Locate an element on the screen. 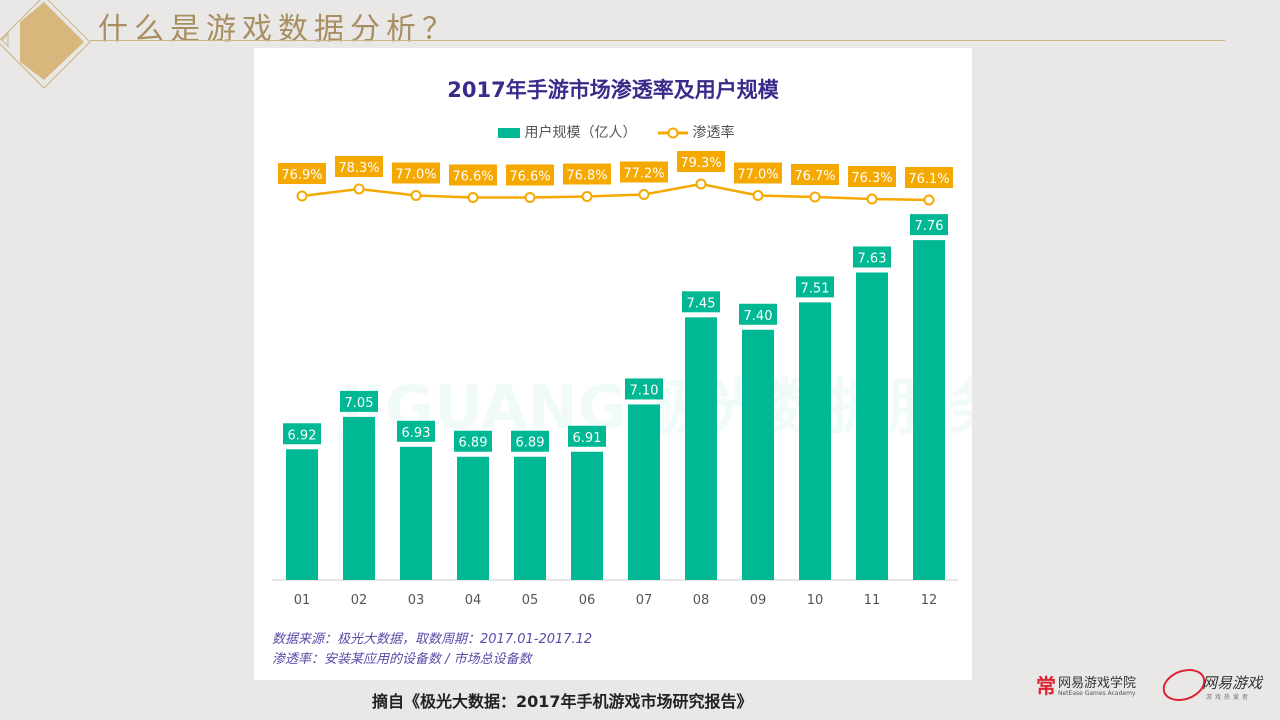 This screenshot has width=1280, height=720. legend-line-label: 渗透率 is located at coordinates (713, 133).